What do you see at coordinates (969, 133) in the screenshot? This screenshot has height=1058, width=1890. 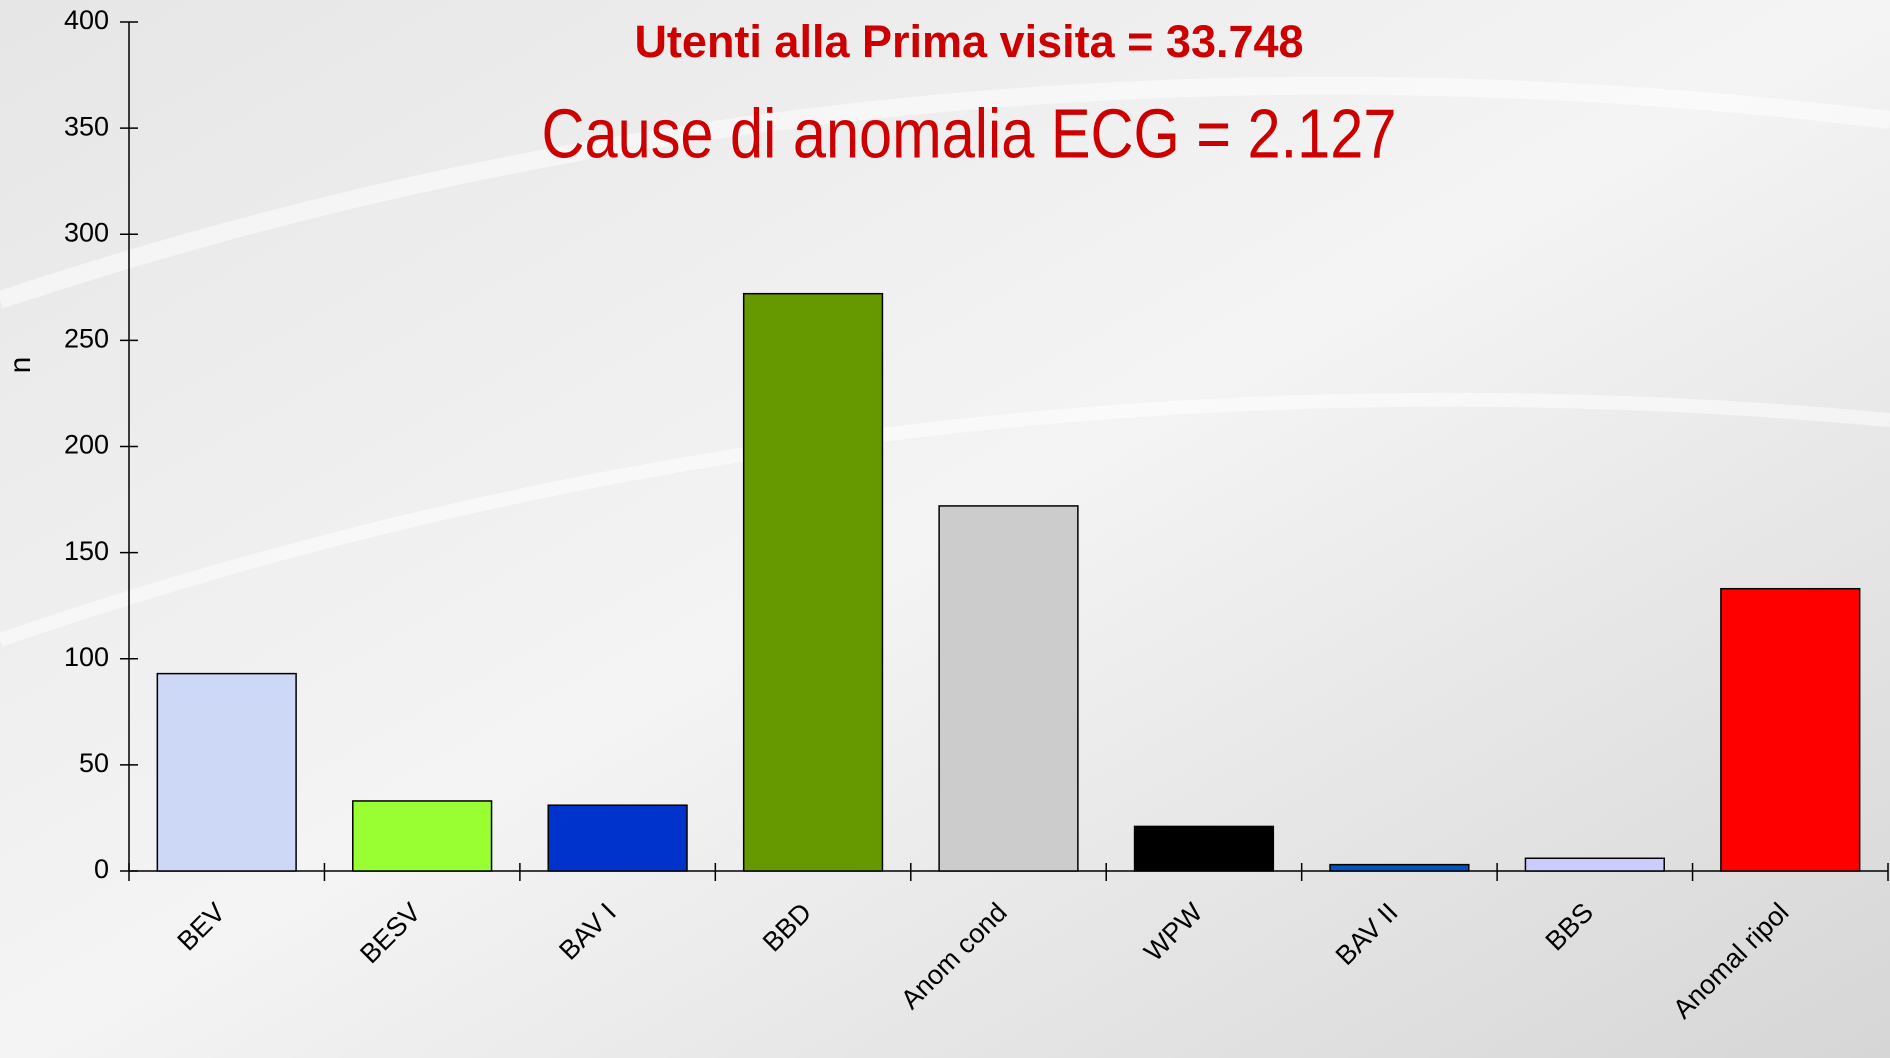 I see `chart-title: Cause di anomalia ECG = 2.127` at bounding box center [969, 133].